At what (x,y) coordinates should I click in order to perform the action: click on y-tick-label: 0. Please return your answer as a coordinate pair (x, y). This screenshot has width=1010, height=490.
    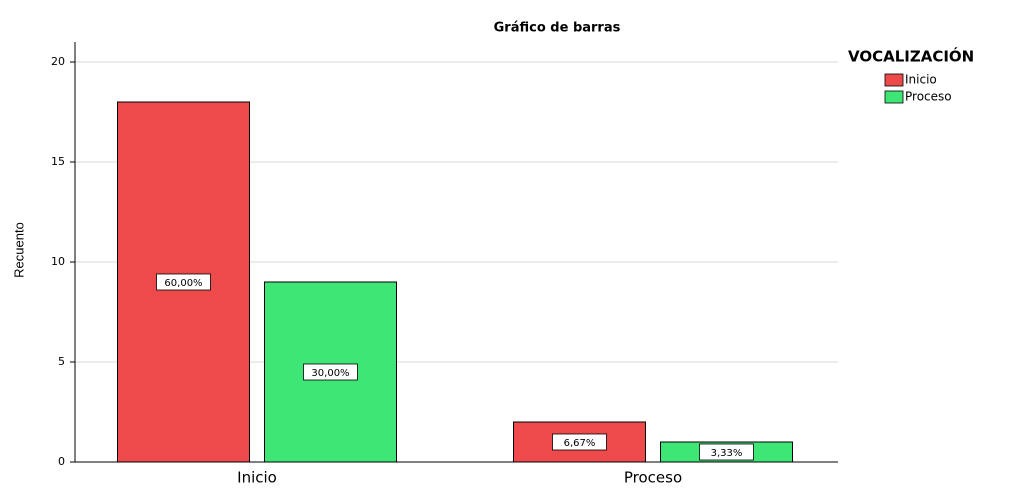
    Looking at the image, I should click on (61, 461).